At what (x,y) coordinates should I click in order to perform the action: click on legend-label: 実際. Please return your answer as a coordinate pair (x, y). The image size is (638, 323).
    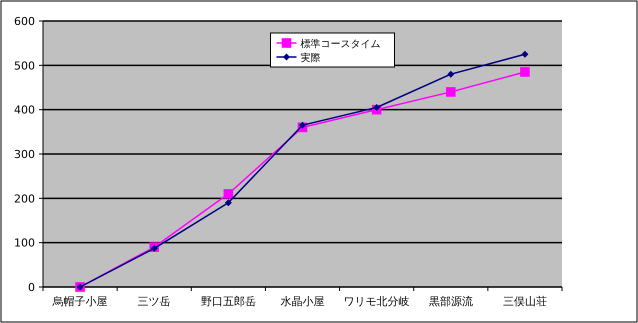
    Looking at the image, I should click on (310, 58).